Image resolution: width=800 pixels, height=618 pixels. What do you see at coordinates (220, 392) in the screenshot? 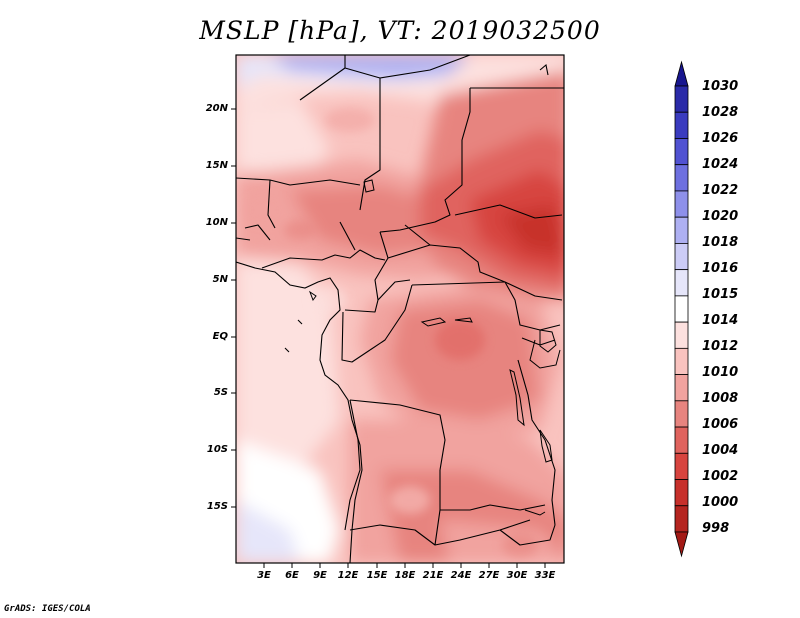
I see `lat-label-5s: 5S` at bounding box center [220, 392].